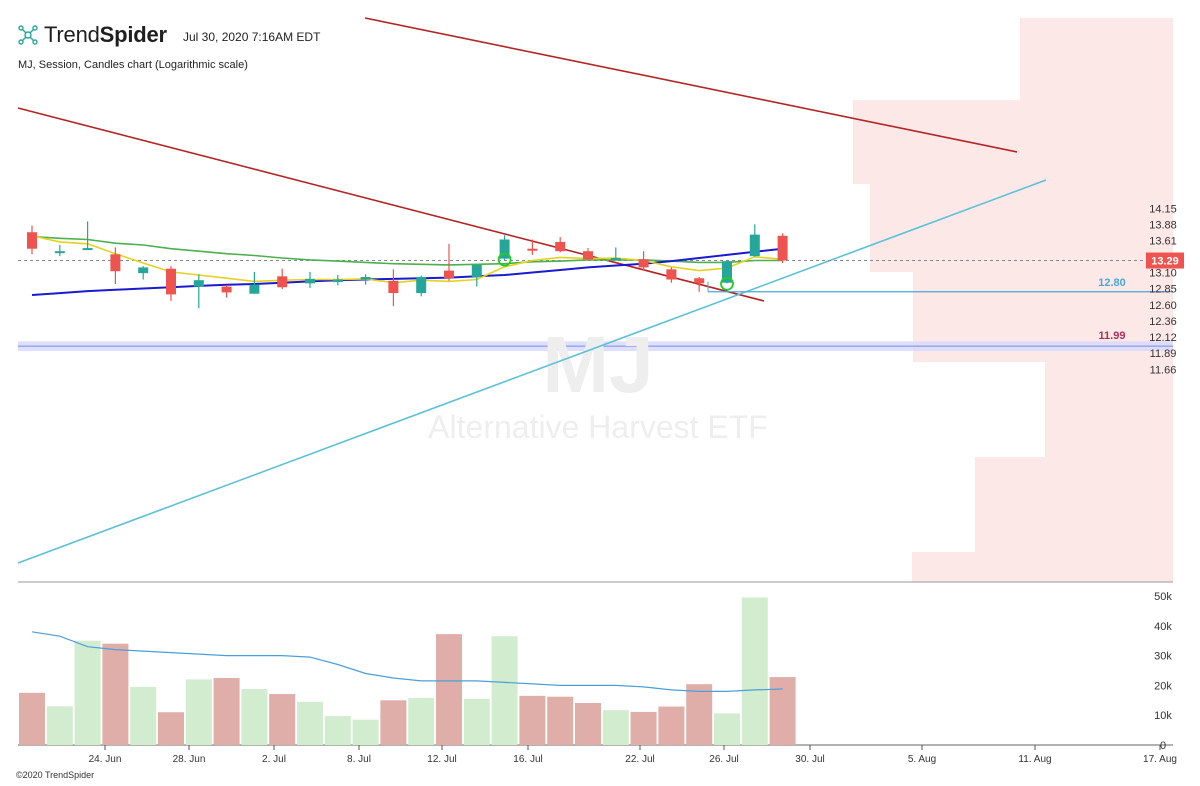 The image size is (1200, 786). What do you see at coordinates (1163, 242) in the screenshot?
I see `price-tick-label: 13.61` at bounding box center [1163, 242].